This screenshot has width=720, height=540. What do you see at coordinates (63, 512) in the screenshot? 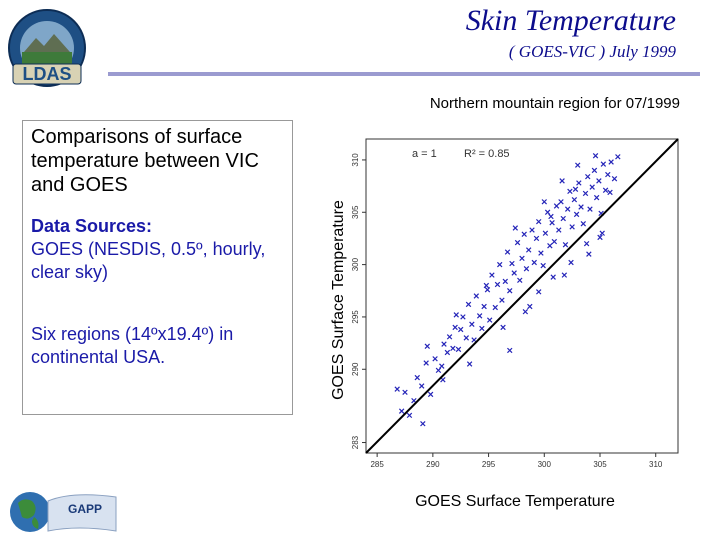
I see `gapp-logo: GAPP` at bounding box center [63, 512].